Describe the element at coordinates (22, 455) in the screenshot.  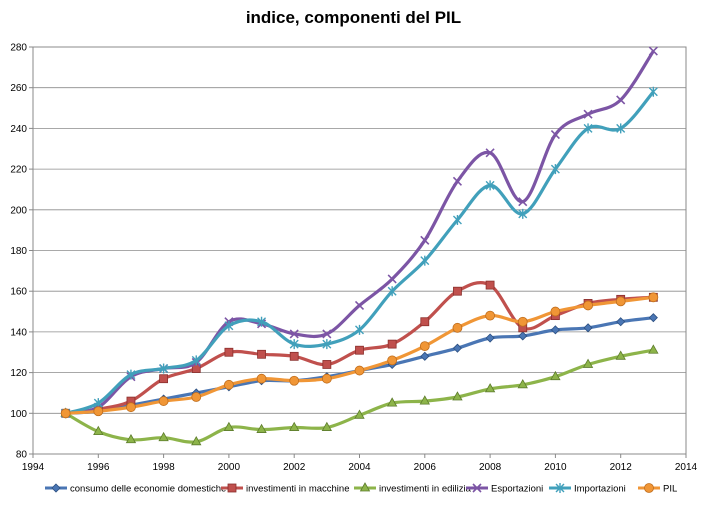
I see `y-tick-label: 80` at that location.